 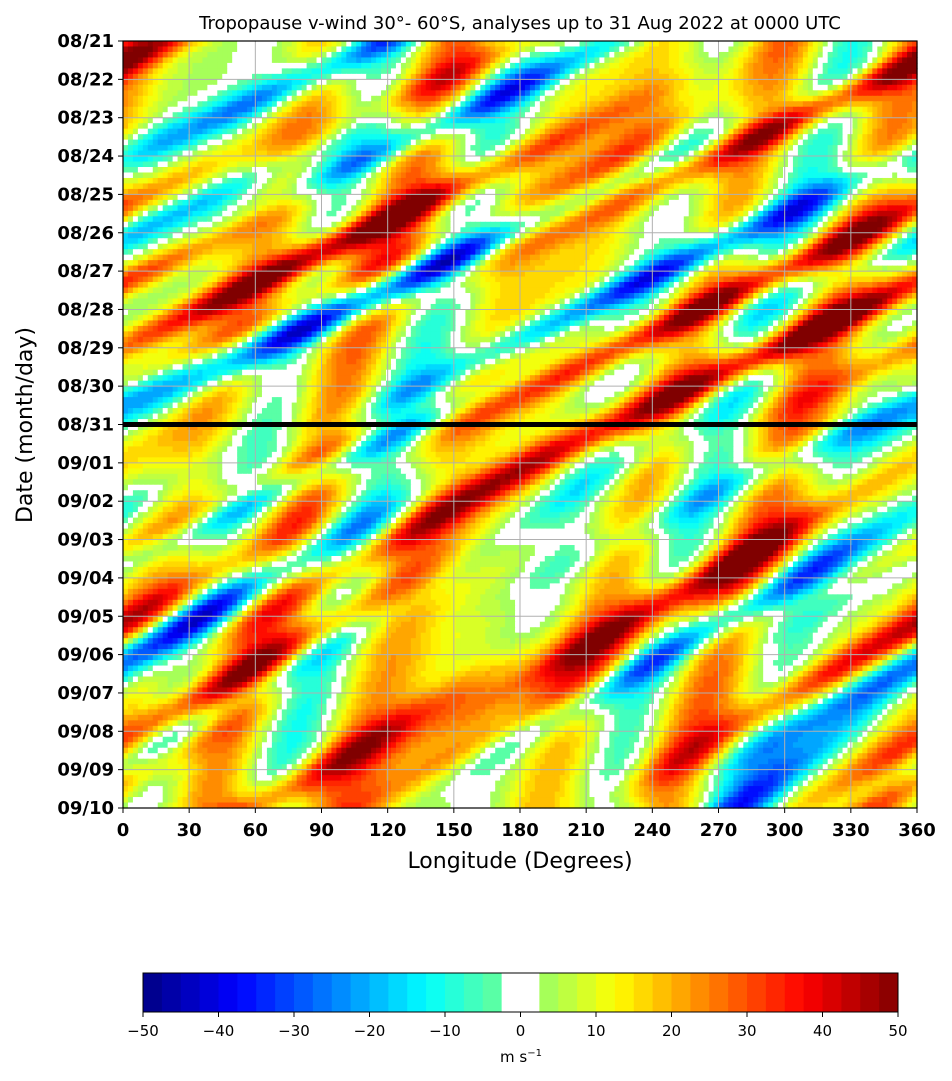 I want to click on y-tick-label: 09/08, so click(x=85, y=731).